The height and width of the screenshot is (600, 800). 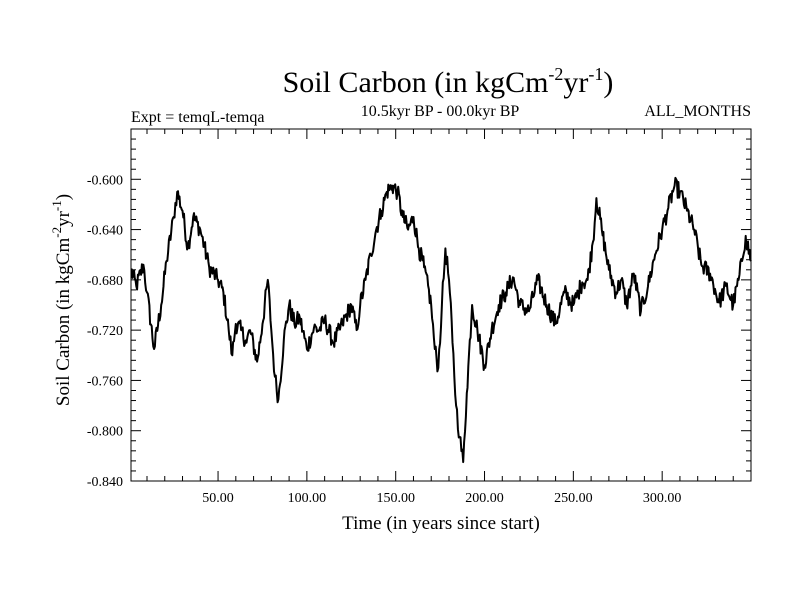 I want to click on left-subtitle: Expt = temqL-temqa, so click(x=197, y=117).